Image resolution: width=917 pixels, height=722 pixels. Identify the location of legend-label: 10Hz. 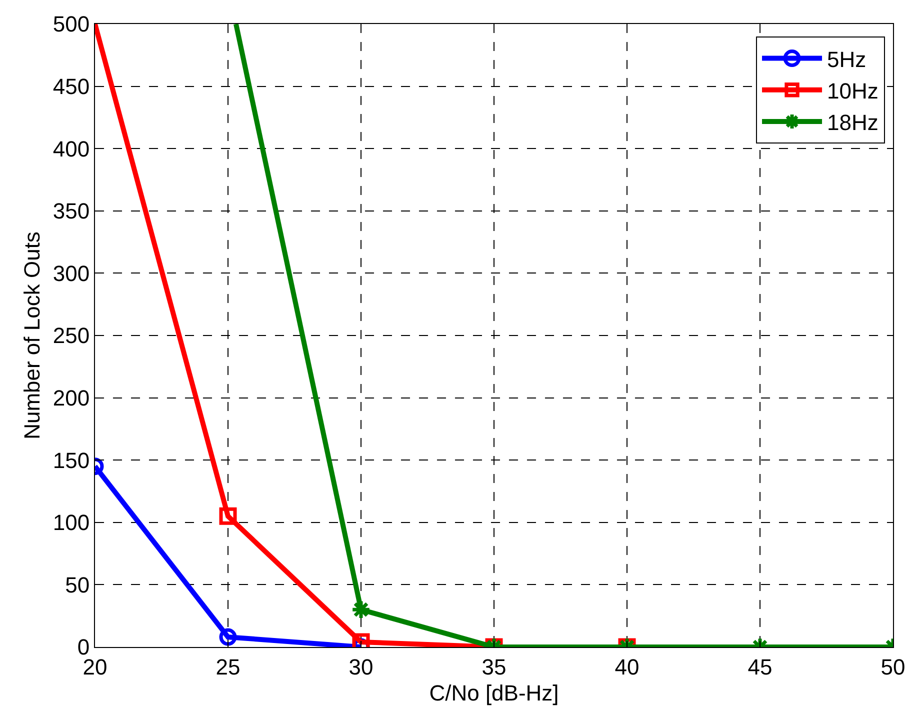
(852, 91).